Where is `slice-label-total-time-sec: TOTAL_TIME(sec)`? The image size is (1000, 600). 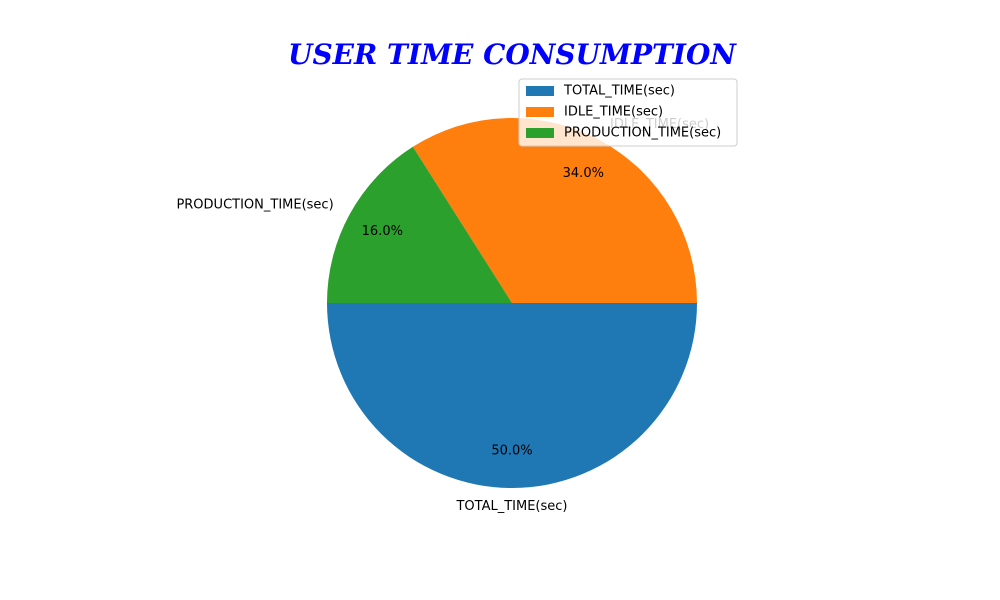
slice-label-total-time-sec: TOTAL_TIME(sec) is located at coordinates (511, 506).